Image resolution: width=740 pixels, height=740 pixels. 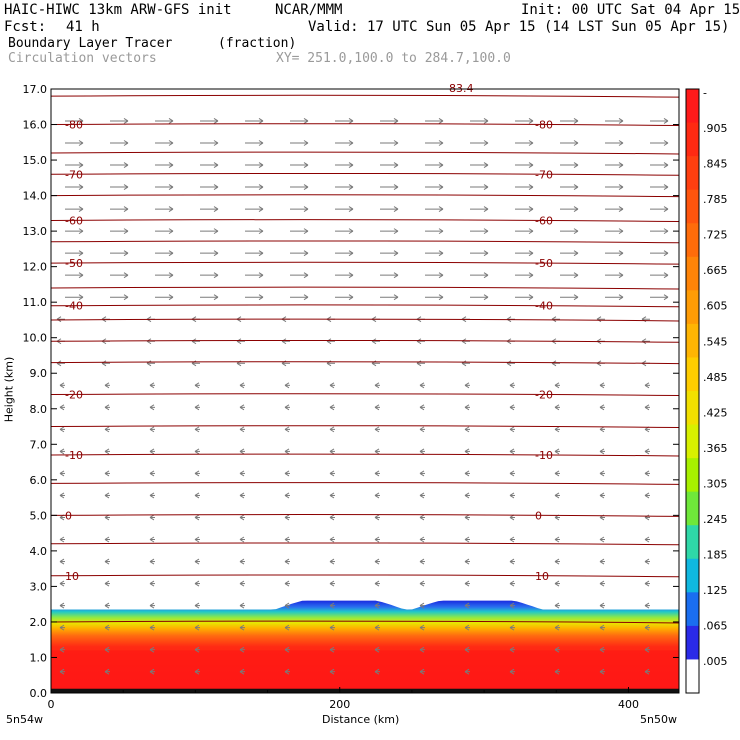 I want to click on xy-range: XY= 251.0,100.0 to 284.7,100.0, so click(x=393, y=58).